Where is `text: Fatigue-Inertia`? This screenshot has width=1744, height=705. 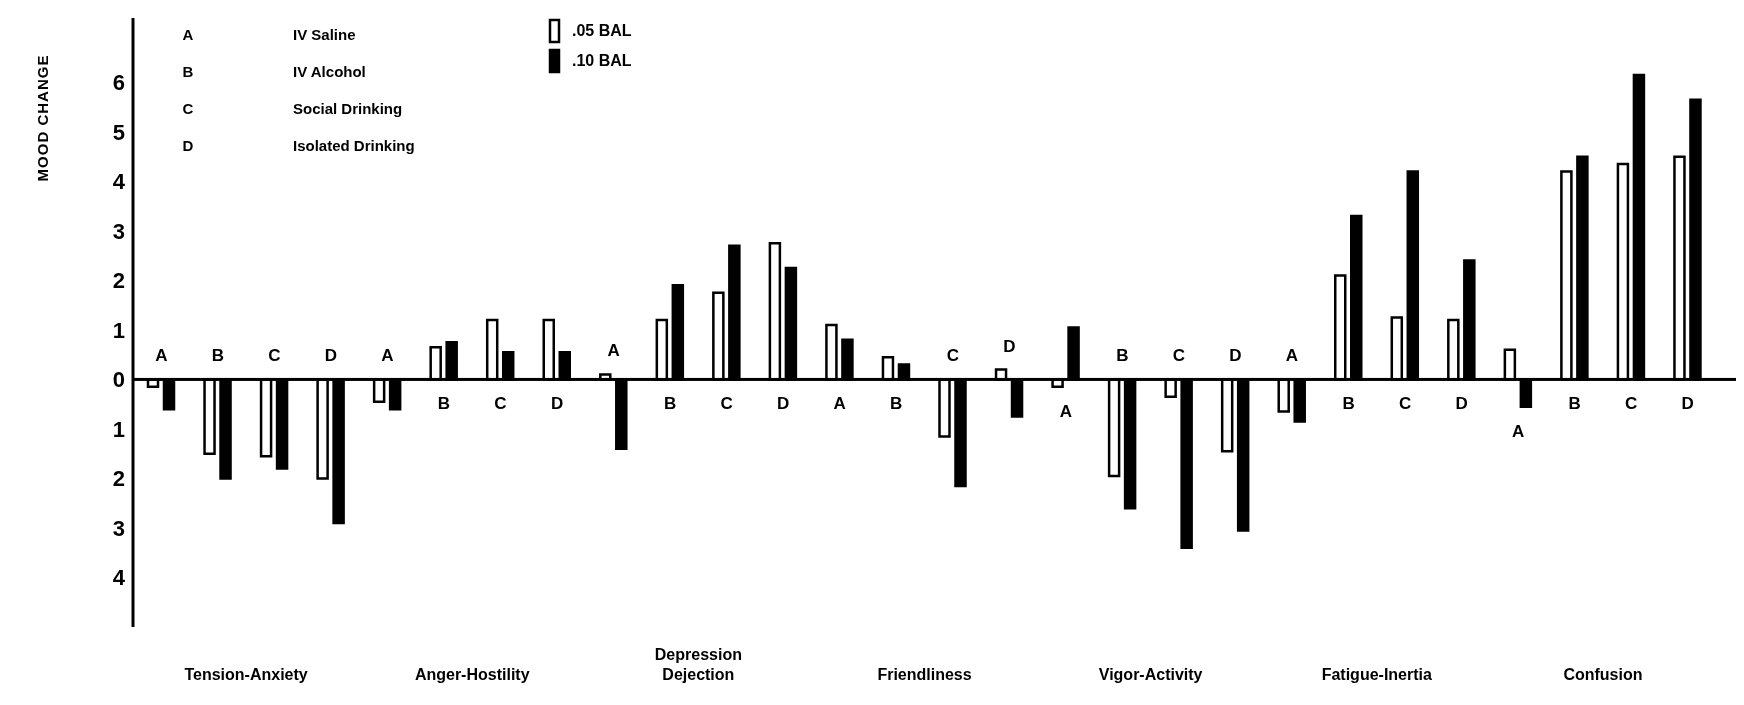 text: Fatigue-Inertia is located at coordinates (1376, 674).